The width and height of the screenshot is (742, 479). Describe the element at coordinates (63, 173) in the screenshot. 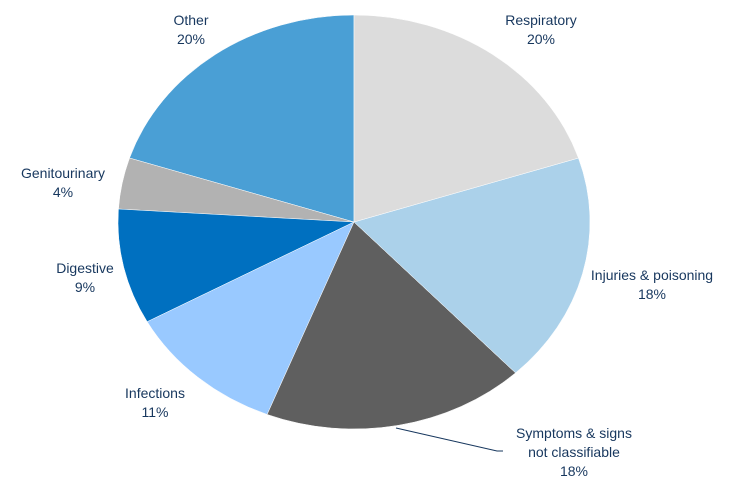

I see `category-label: Genitourinary` at that location.